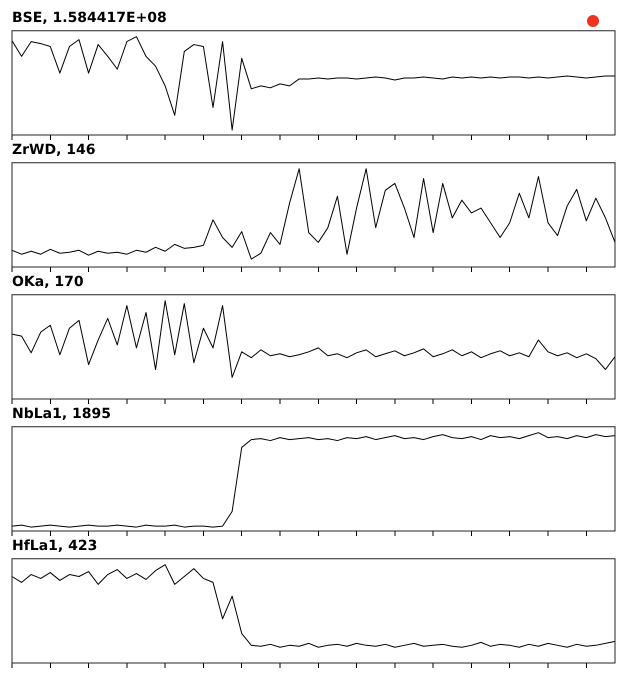  Describe the element at coordinates (62, 414) in the screenshot. I see `chart-title: NbLa1, 1895` at that location.